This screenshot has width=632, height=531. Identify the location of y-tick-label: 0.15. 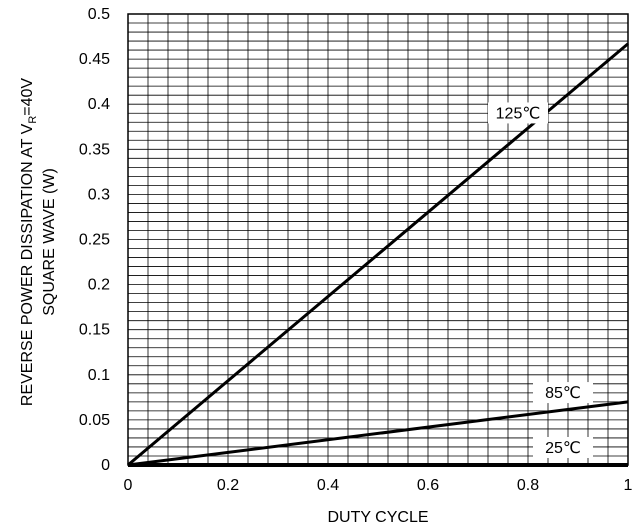
(94, 330).